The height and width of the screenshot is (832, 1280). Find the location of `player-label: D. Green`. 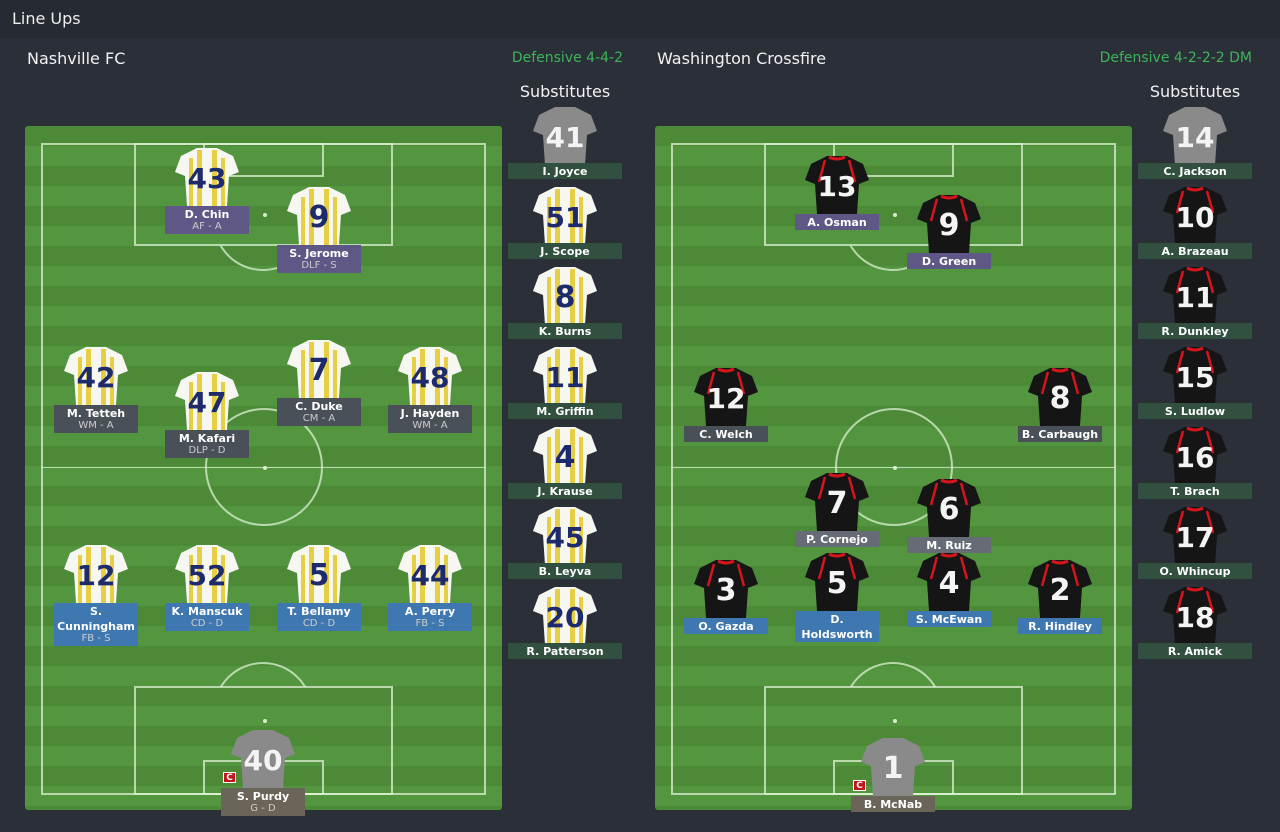

player-label: D. Green is located at coordinates (949, 261).